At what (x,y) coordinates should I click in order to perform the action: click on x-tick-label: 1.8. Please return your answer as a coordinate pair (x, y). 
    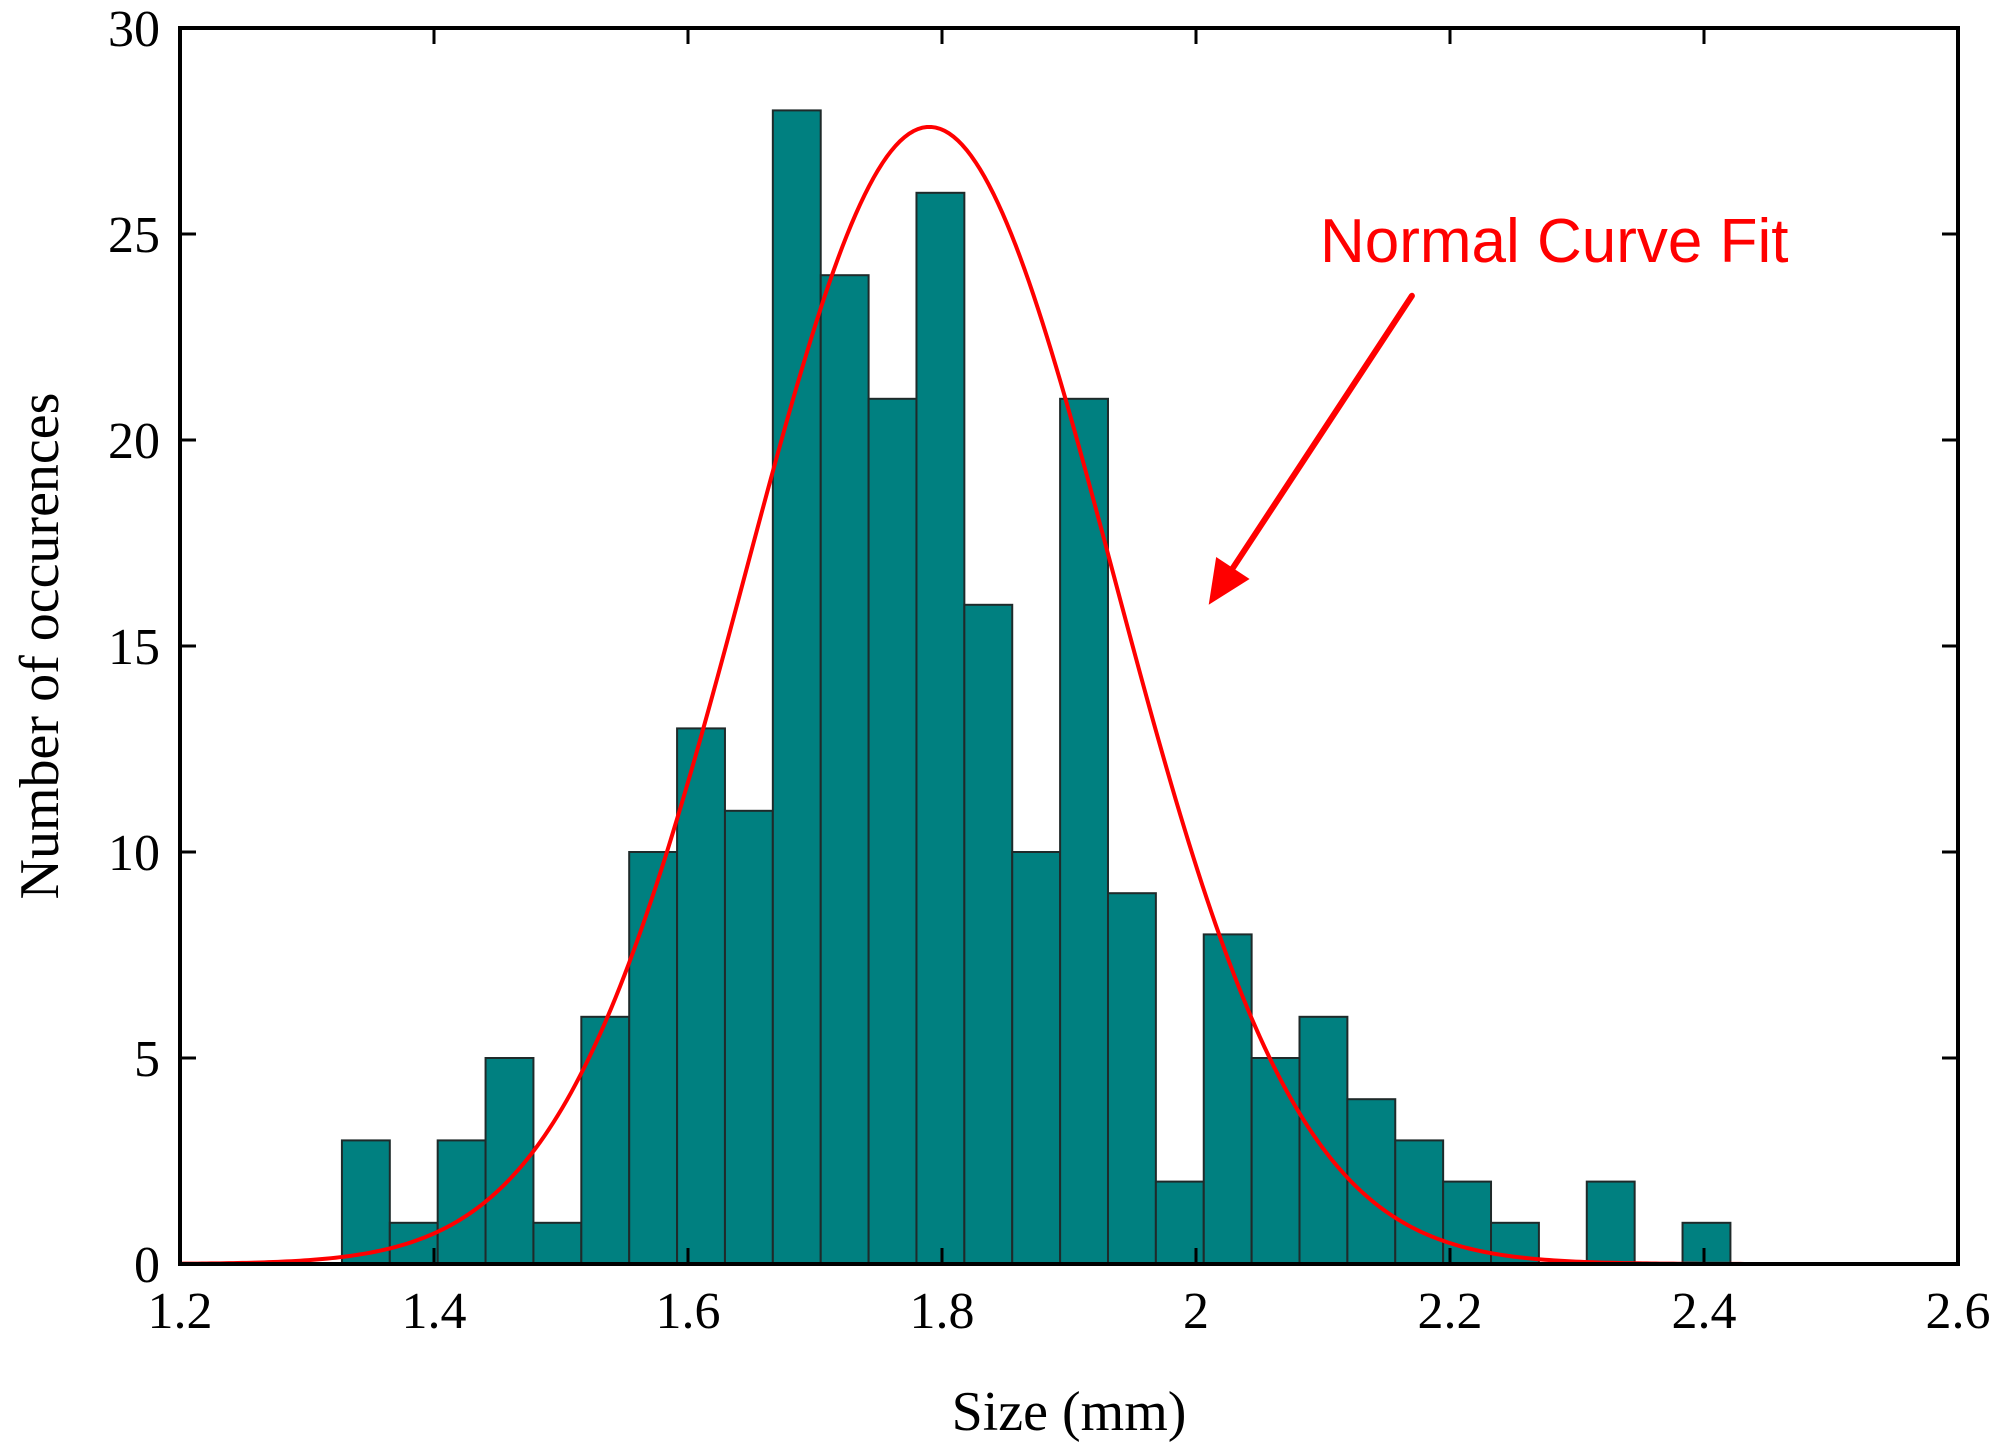
    Looking at the image, I should click on (942, 1311).